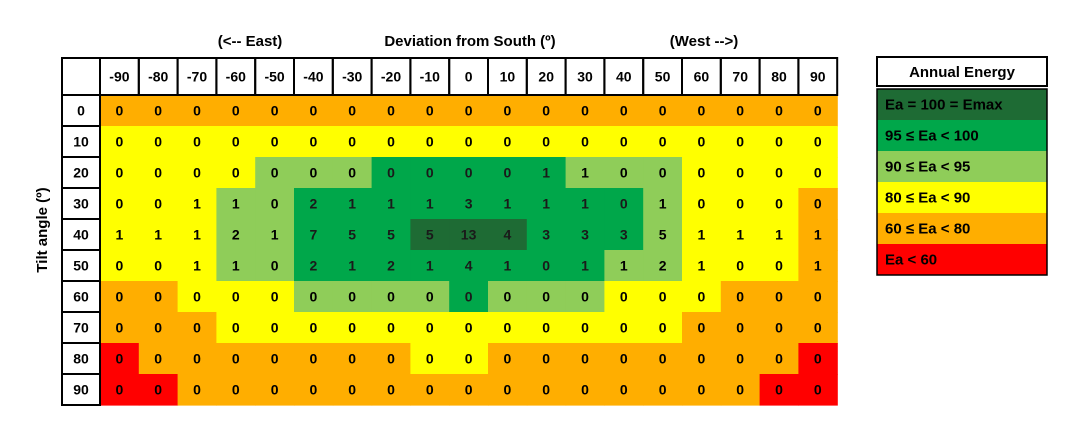 The height and width of the screenshot is (421, 1085). I want to click on legend-entry-label: 95 ≤ Ea < 100, so click(932, 136).